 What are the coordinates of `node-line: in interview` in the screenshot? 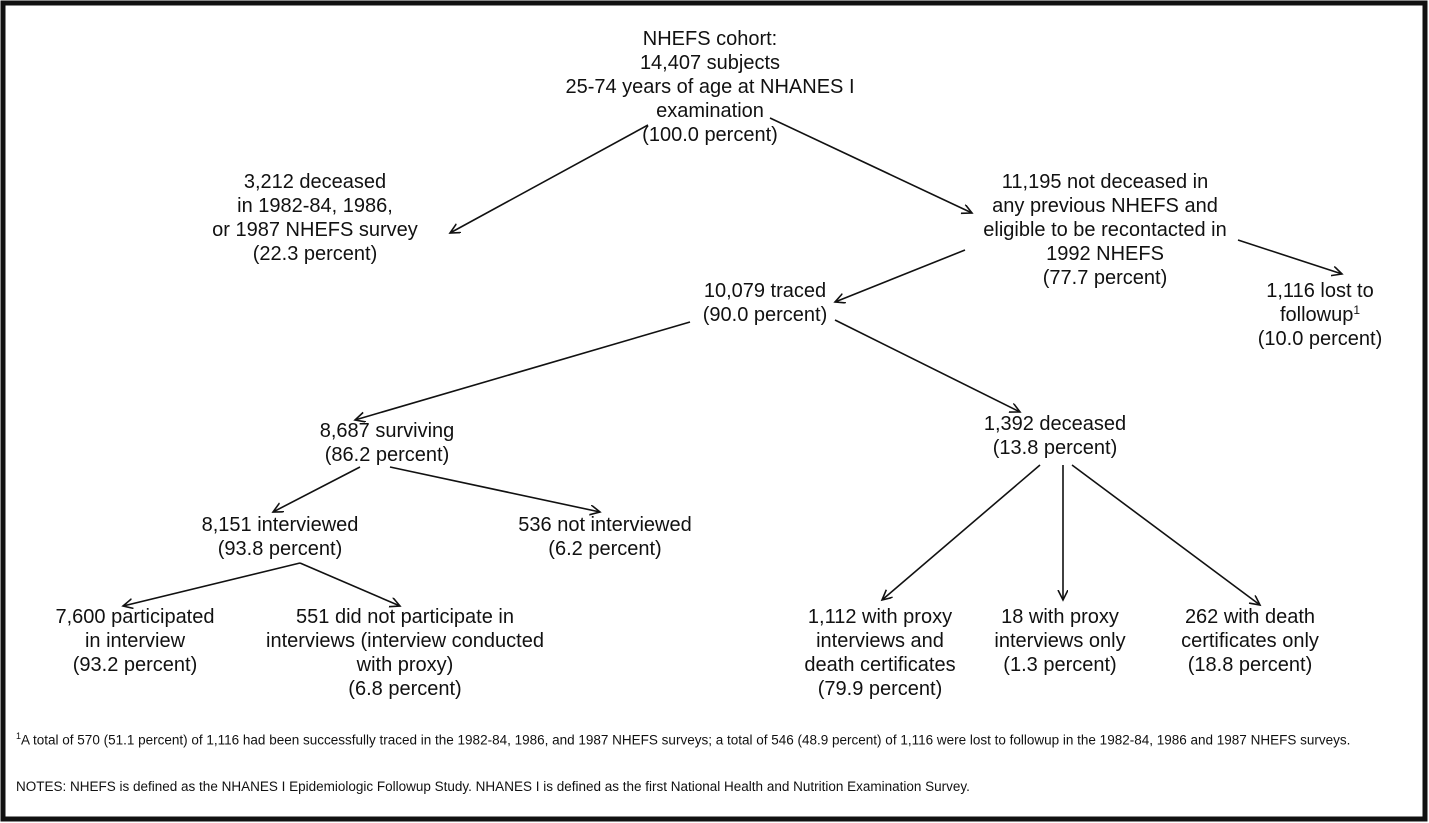 It's located at (135, 641).